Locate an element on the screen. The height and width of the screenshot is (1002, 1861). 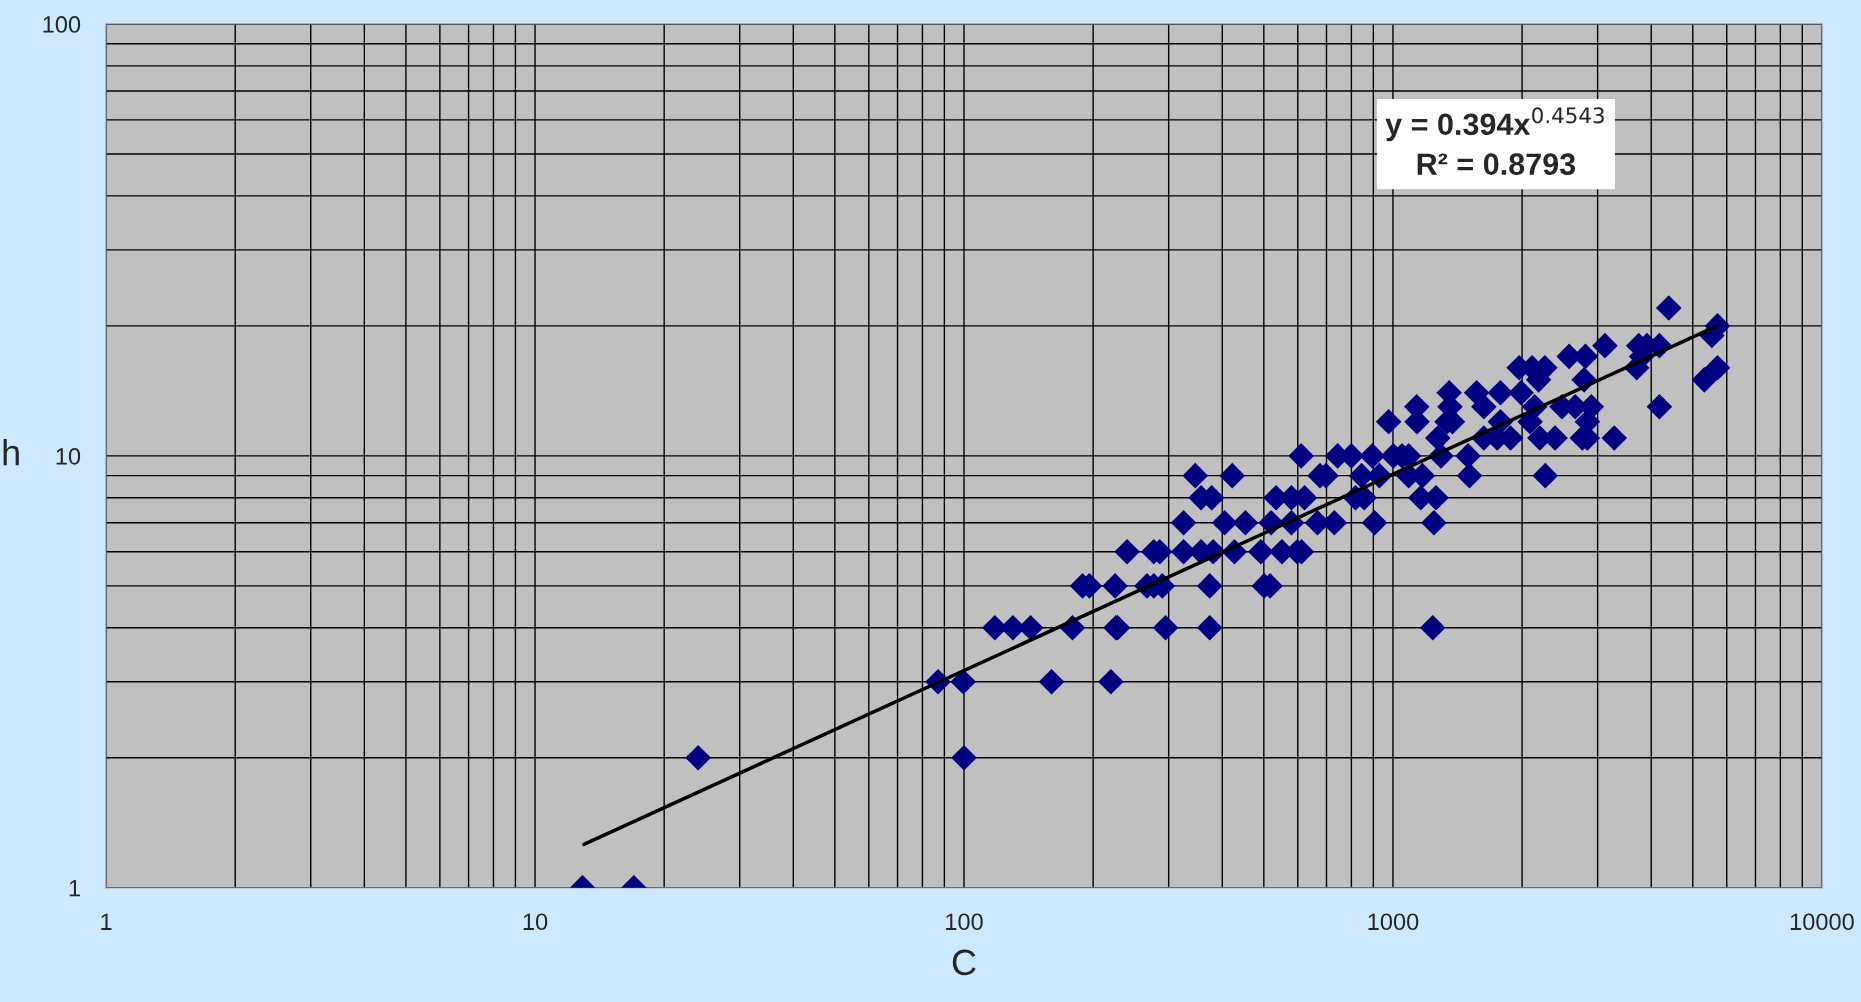
x-tick-label: 10 is located at coordinates (535, 922).